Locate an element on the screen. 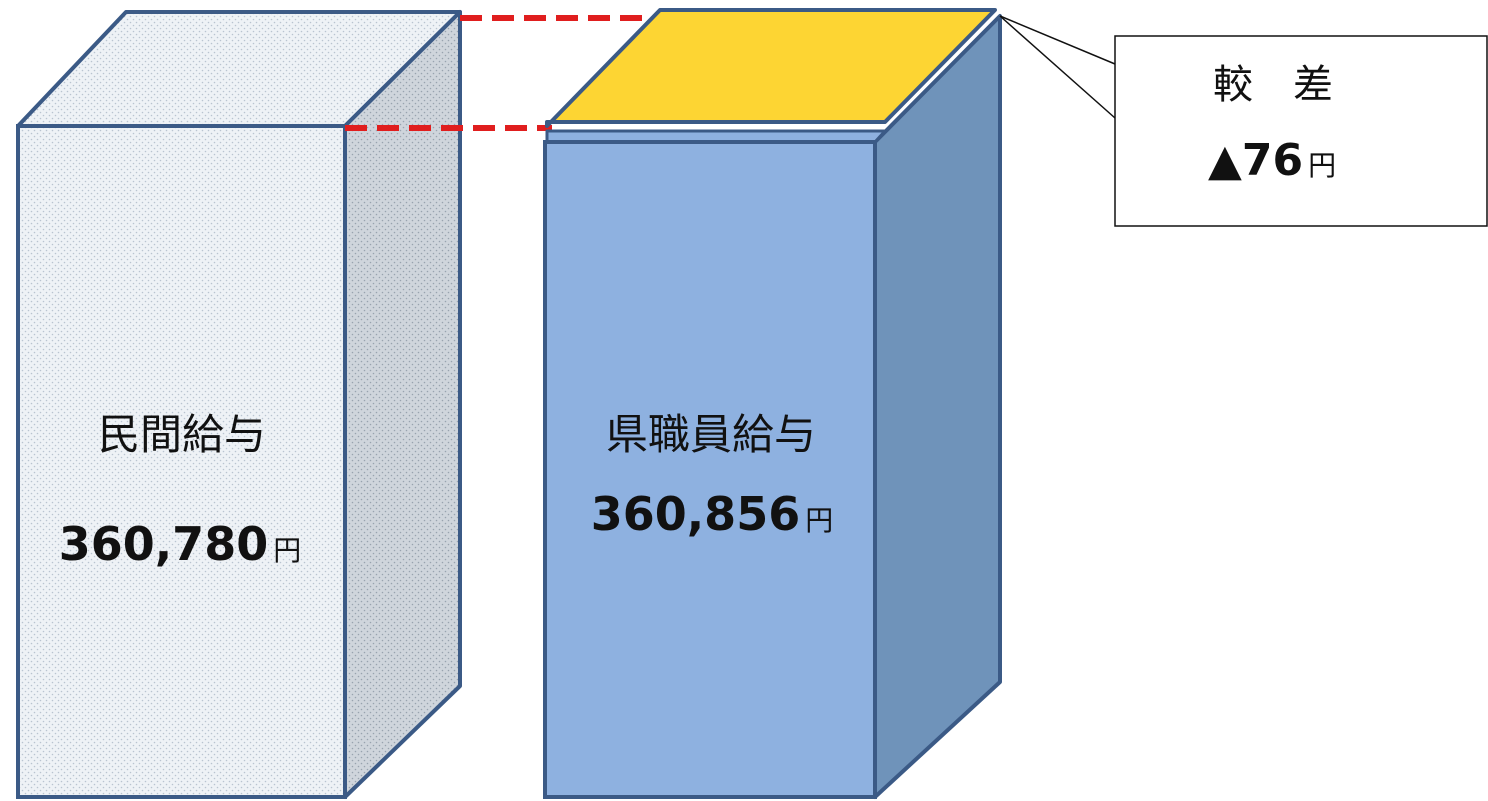  private-wage-label: 民間給与 is located at coordinates (182, 434).